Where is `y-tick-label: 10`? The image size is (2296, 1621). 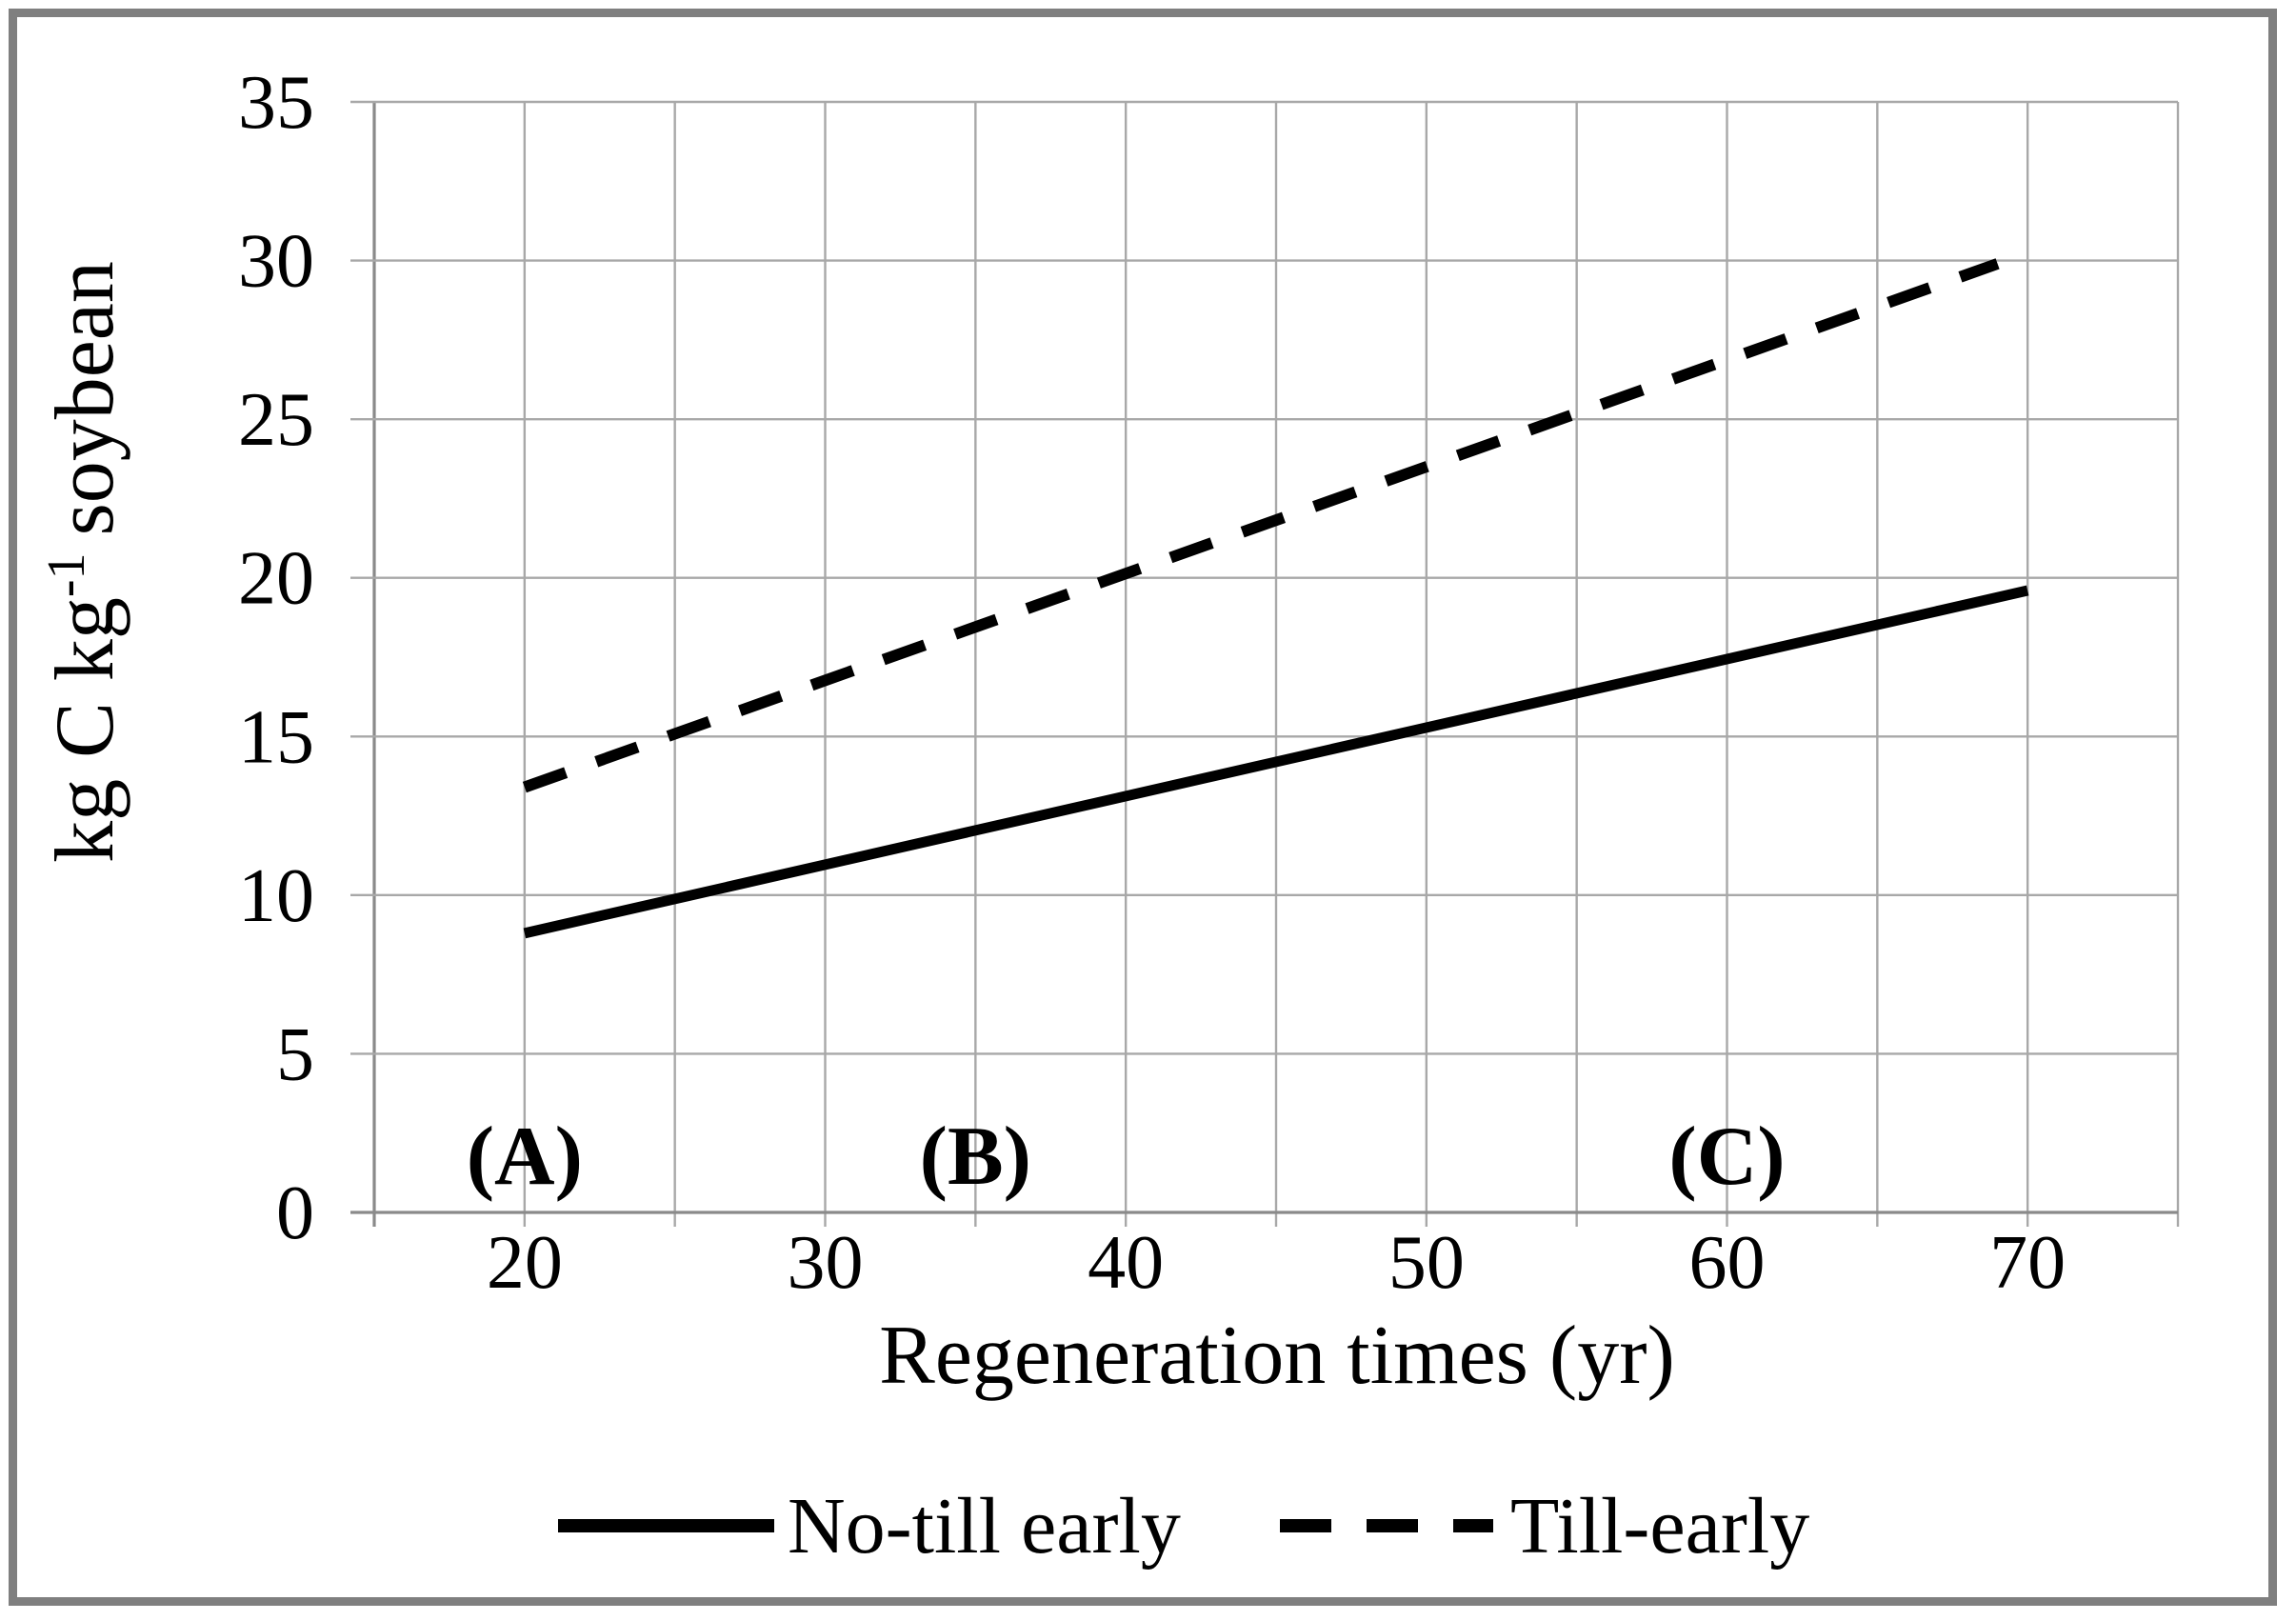
y-tick-label: 10 is located at coordinates (276, 896).